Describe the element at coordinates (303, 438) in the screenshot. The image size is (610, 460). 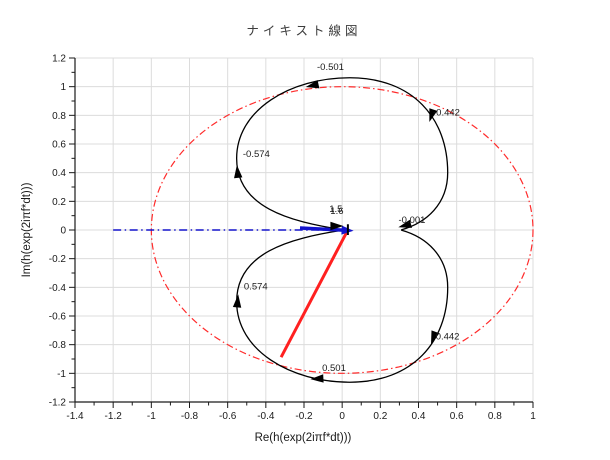
I see `x-axis-label: Re(h(exp(2iπf*dt)))` at that location.